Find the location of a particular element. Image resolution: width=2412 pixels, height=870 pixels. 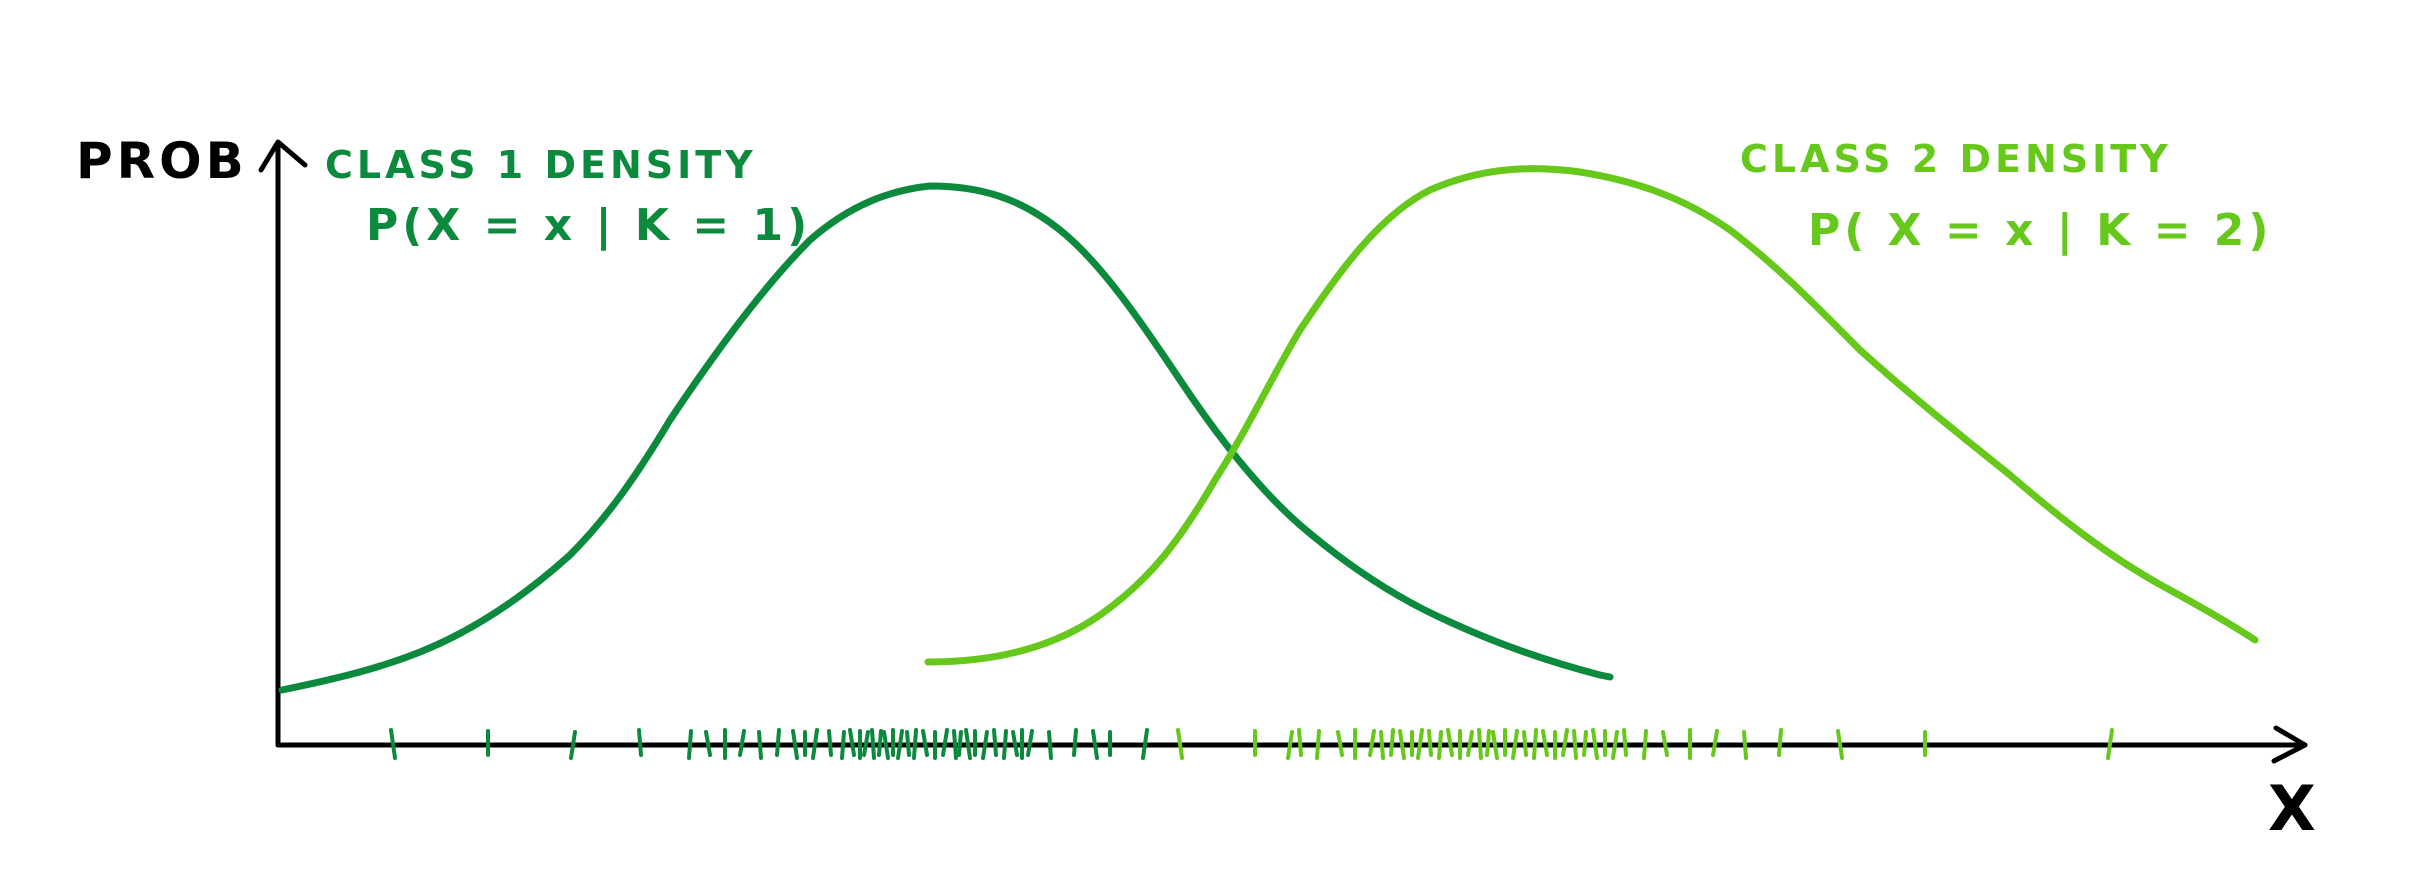

class1-title: CLASS 1 DENSITY is located at coordinates (541, 165).